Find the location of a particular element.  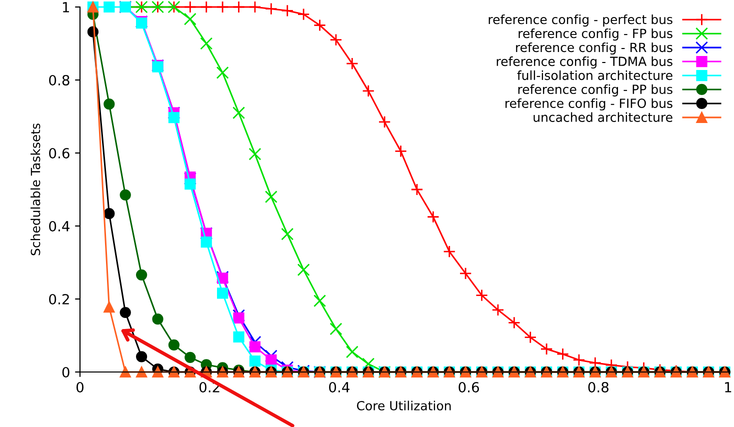

legend-label: reference config - FIFO bus is located at coordinates (589, 104).